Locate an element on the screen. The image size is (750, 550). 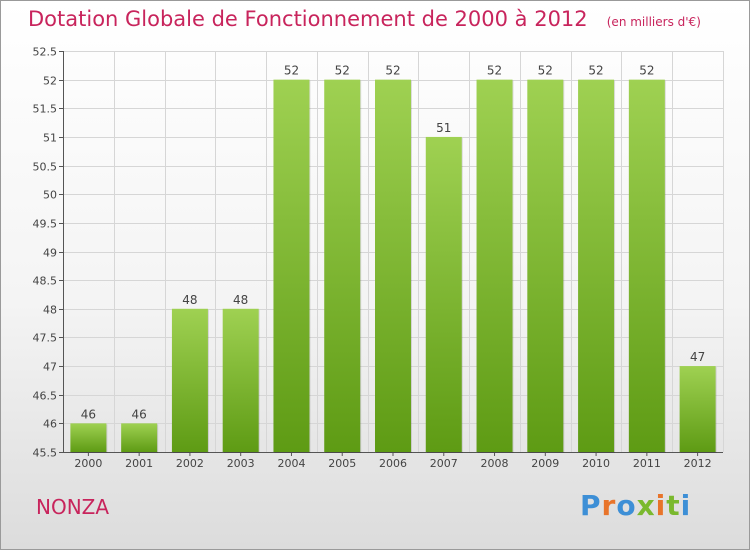
data-label: 47 is located at coordinates (697, 357).